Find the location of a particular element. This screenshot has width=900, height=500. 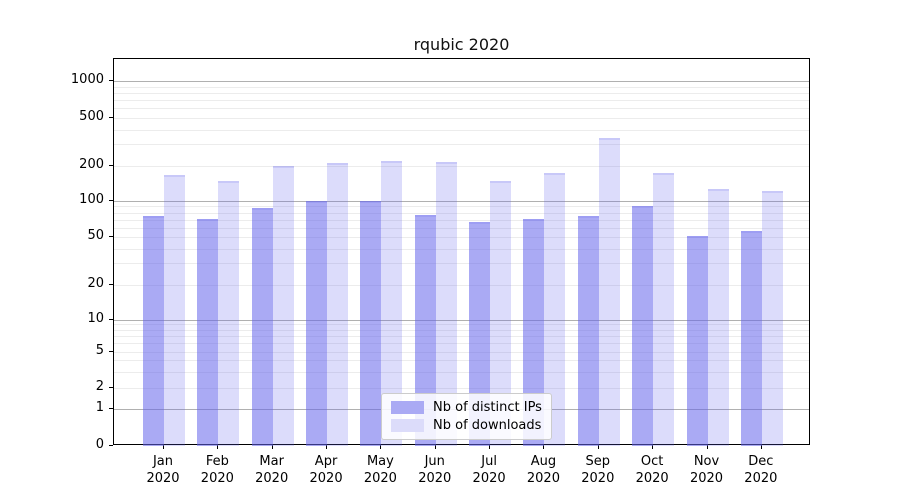

x-axis-tick-label: Mar 2020 is located at coordinates (272, 470).